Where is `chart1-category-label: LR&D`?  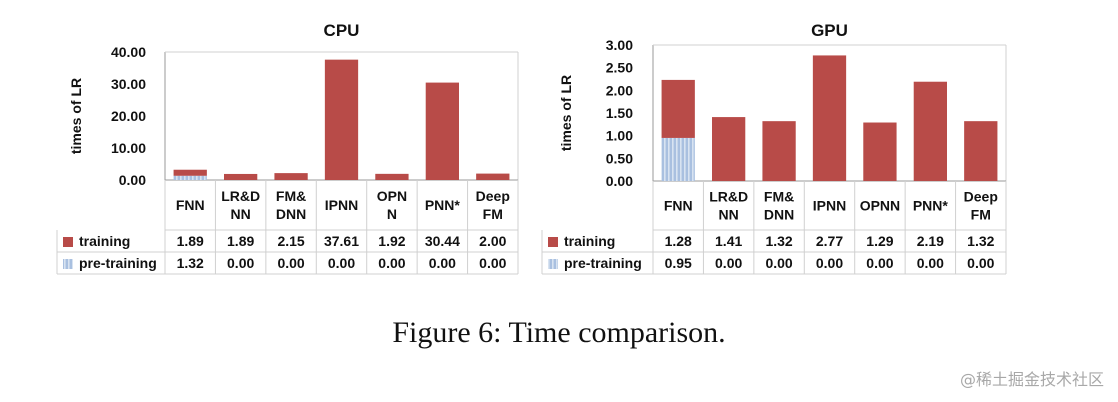 chart1-category-label: LR&D is located at coordinates (240, 196).